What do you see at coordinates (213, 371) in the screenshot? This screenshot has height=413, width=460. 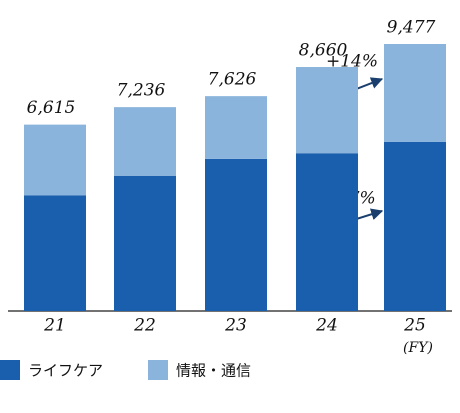 I see `legend-label: 情報・通信` at bounding box center [213, 371].